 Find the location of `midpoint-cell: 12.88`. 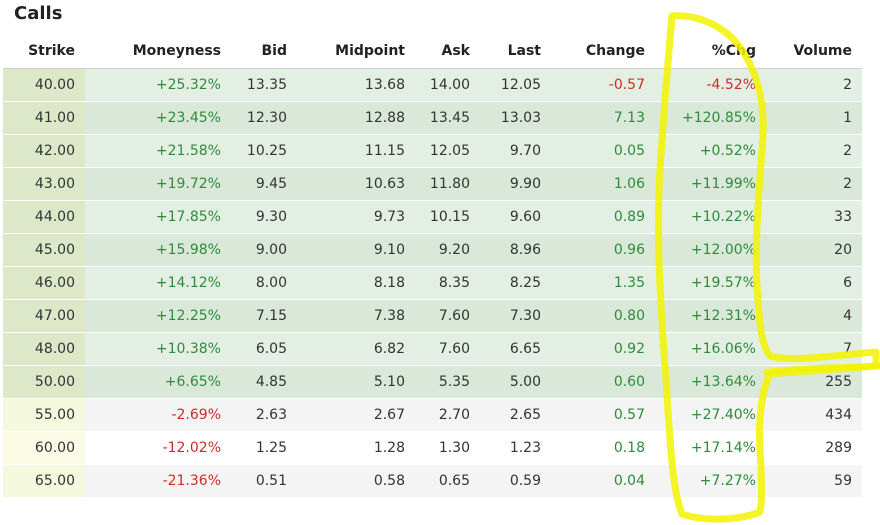

midpoint-cell: 12.88 is located at coordinates (356, 118).